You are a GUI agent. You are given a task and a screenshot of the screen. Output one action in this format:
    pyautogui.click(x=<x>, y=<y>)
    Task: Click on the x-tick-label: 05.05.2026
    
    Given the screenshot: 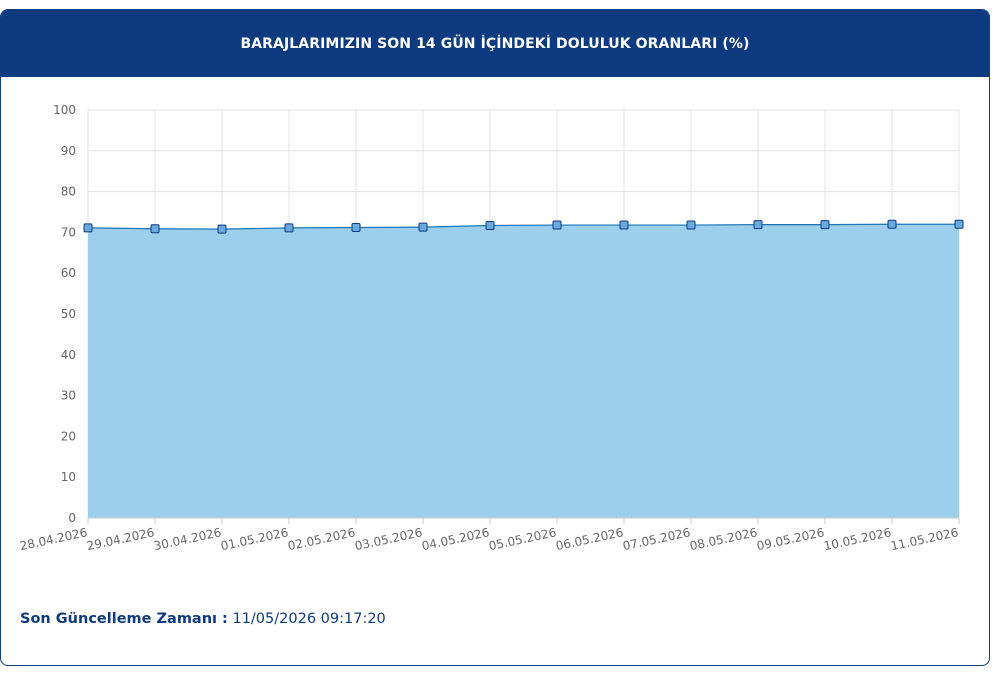 What is the action you would take?
    pyautogui.click(x=522, y=539)
    